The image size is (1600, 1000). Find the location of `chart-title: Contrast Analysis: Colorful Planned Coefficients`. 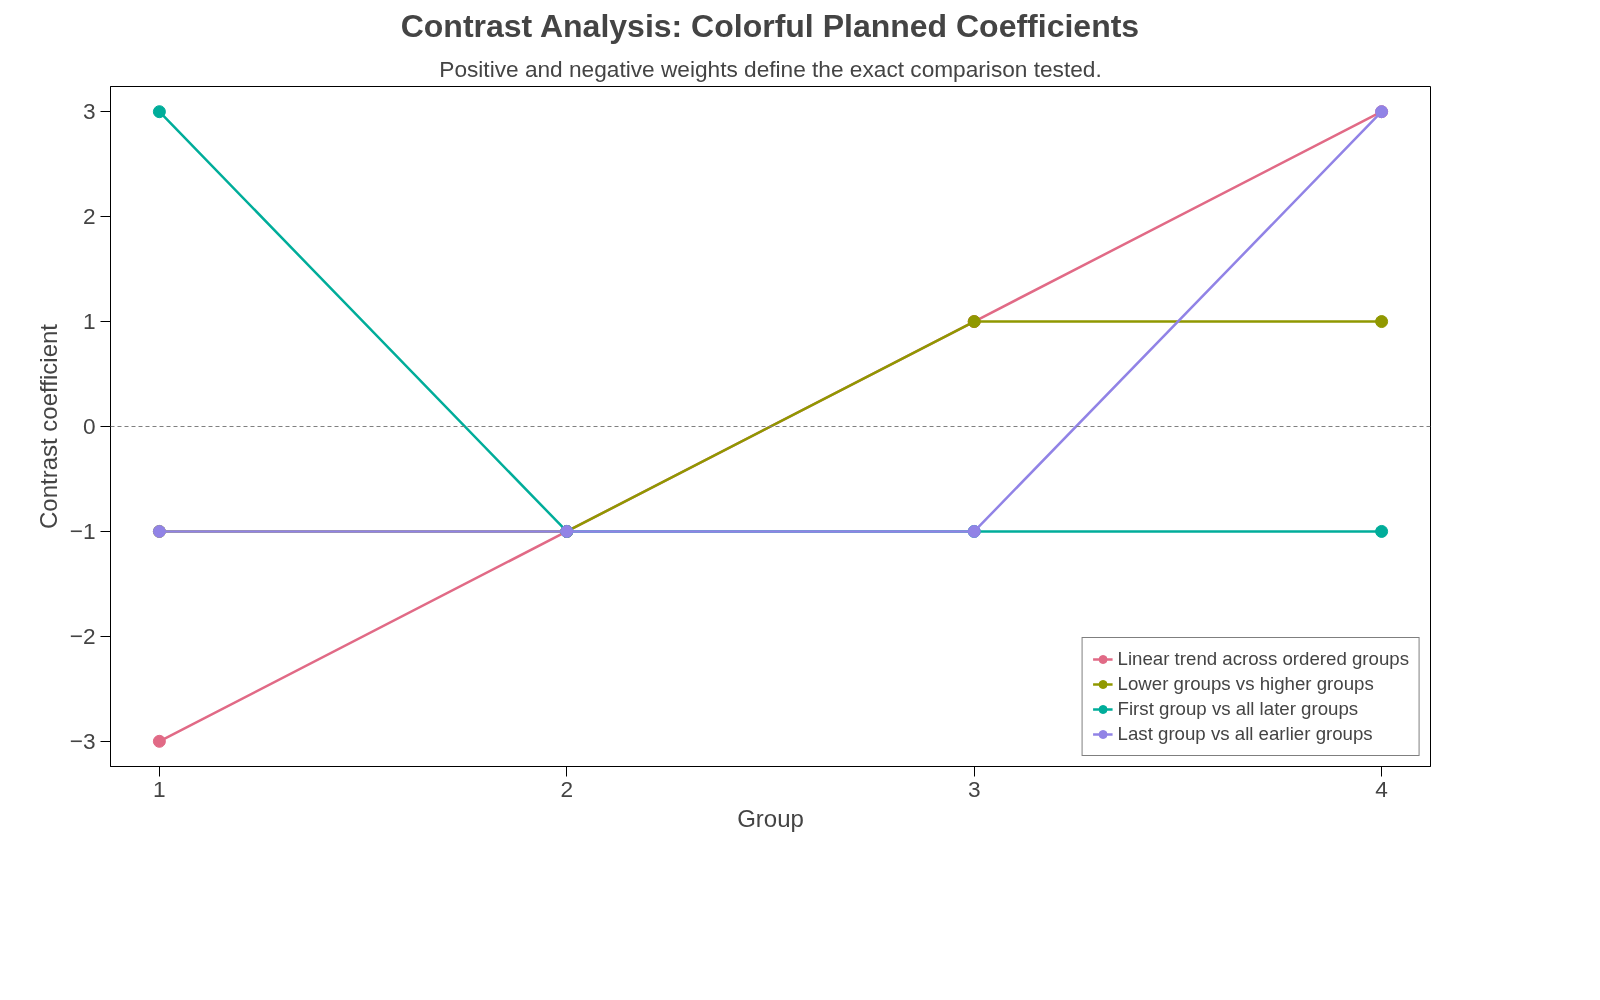

chart-title: Contrast Analysis: Colorful Planned Coefficients is located at coordinates (770, 25).